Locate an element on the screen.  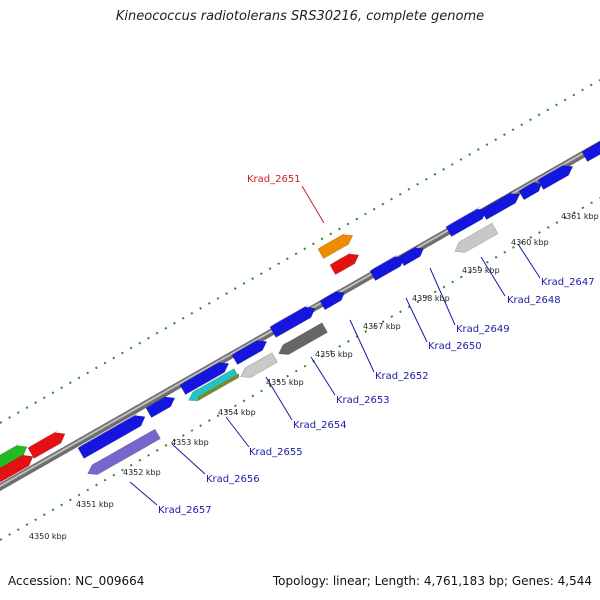
gene-green is located at coordinates (14, 457).